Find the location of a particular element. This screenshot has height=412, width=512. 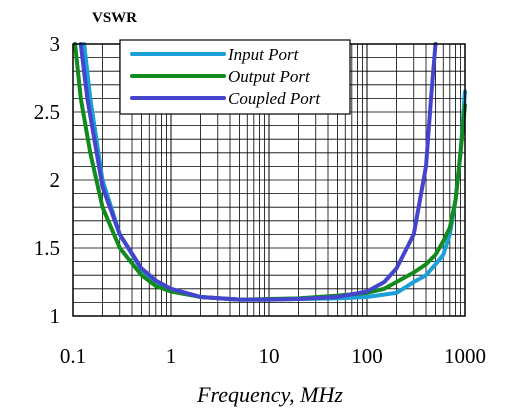

x-tick-label: 1000 is located at coordinates (465, 356).